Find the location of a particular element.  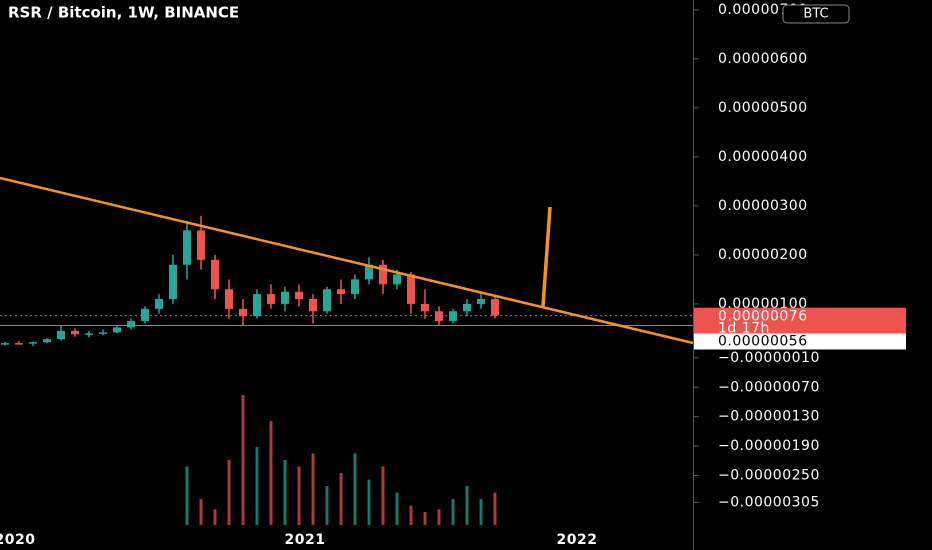

y-tick-label: −0.00000130 is located at coordinates (769, 417).